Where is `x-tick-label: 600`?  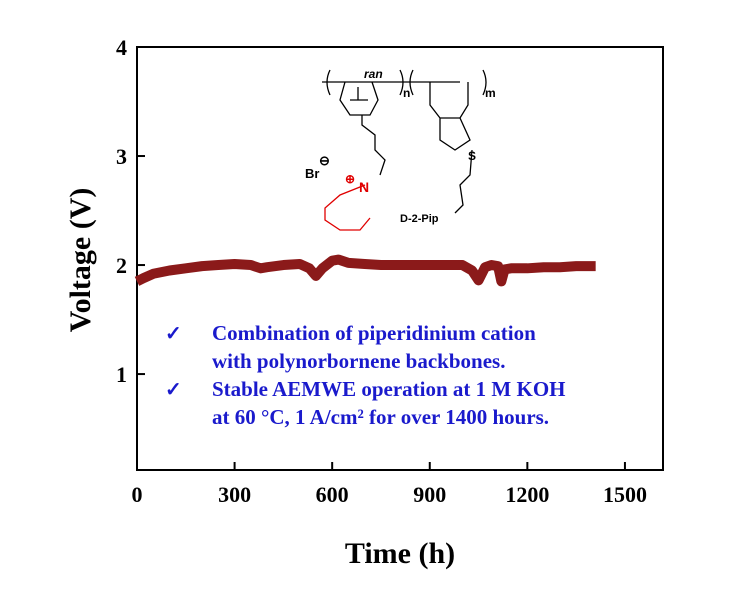
x-tick-label: 600 is located at coordinates (332, 494).